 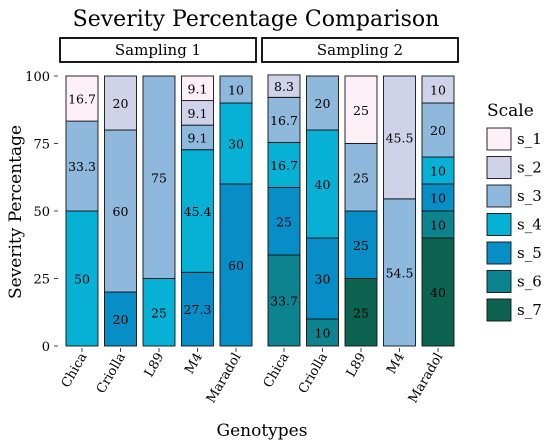 I want to click on y-tick-label: 25, so click(x=41, y=280).